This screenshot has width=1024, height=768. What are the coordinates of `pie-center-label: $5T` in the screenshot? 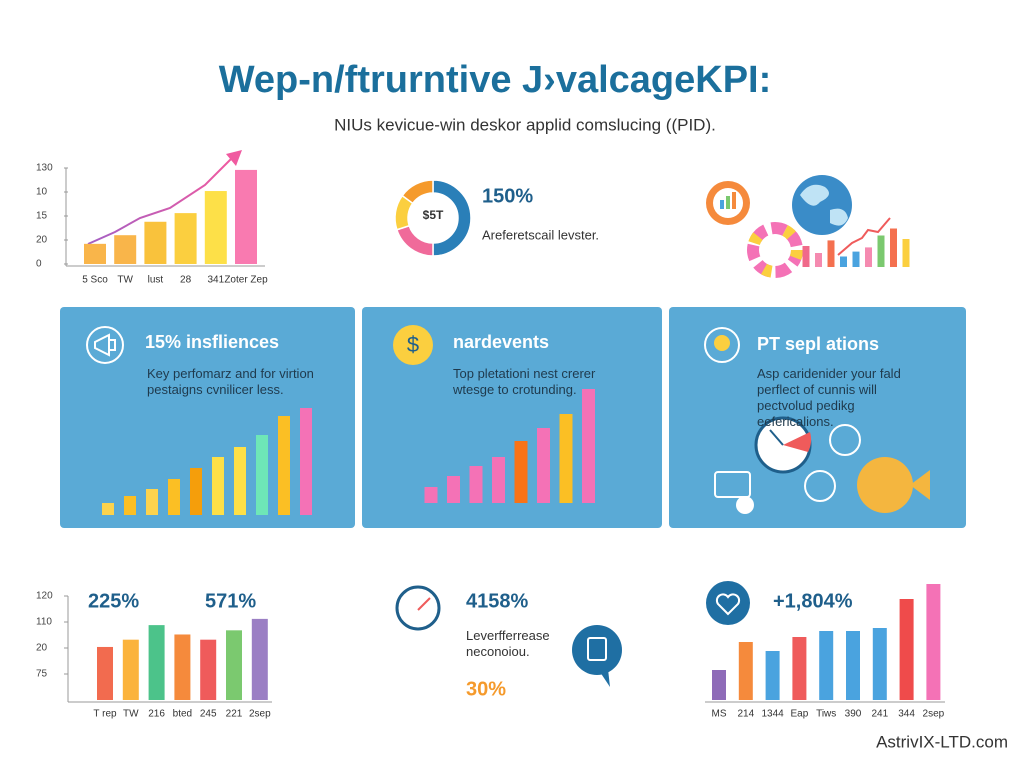 It's located at (433, 215).